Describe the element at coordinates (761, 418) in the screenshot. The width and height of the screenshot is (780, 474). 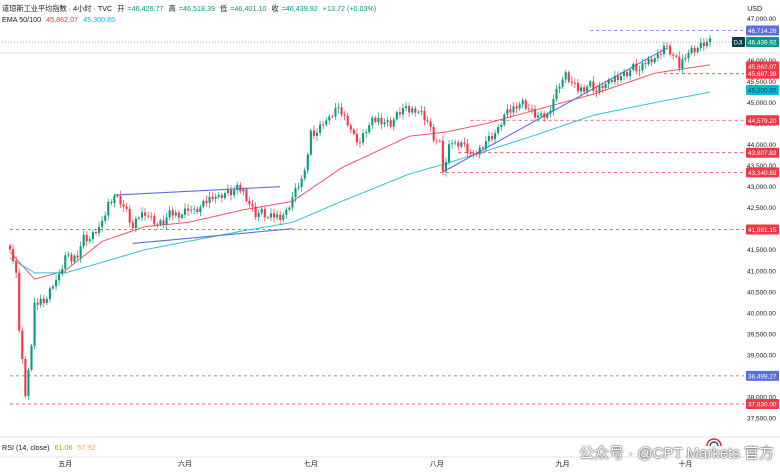
I see `y-tick-label: 37,500.00` at that location.